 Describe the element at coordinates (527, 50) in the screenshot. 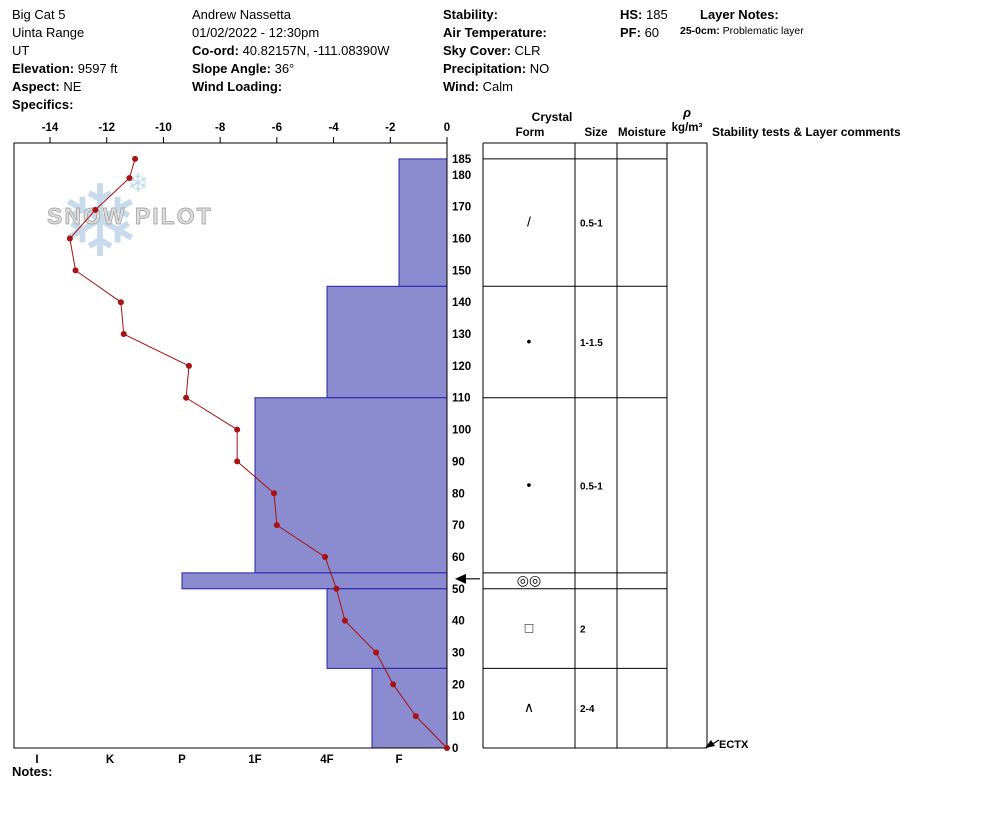

I see `sky-cover-value: CLR` at that location.